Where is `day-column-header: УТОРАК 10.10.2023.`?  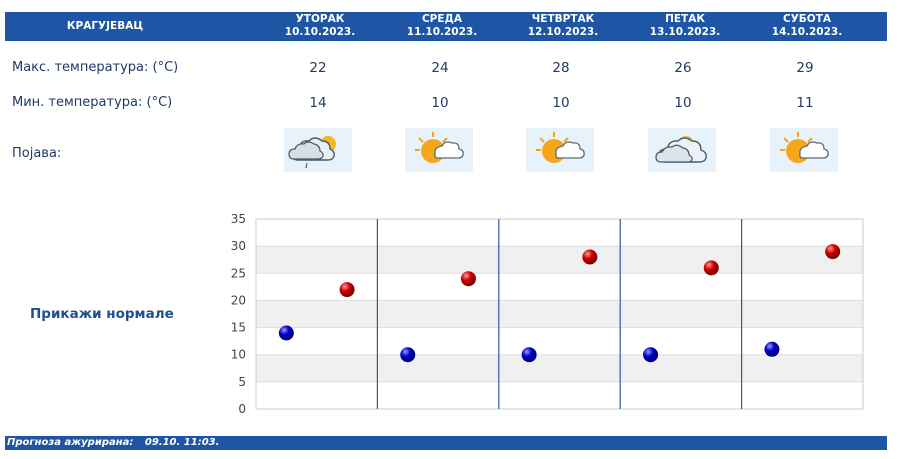
day-column-header: УТОРАК 10.10.2023. is located at coordinates (320, 26).